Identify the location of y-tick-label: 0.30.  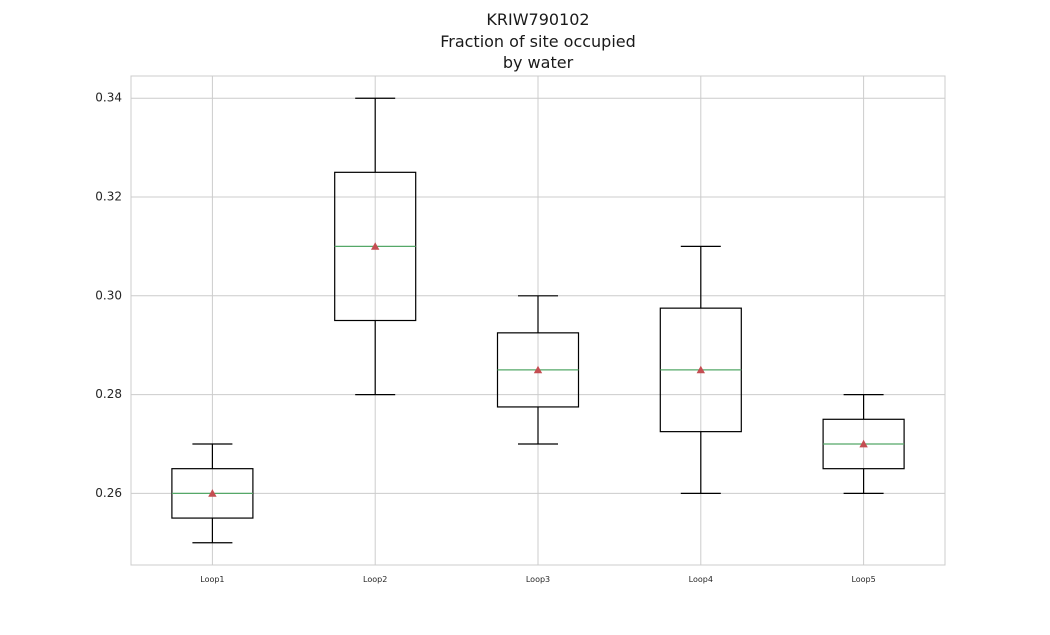
(108, 295).